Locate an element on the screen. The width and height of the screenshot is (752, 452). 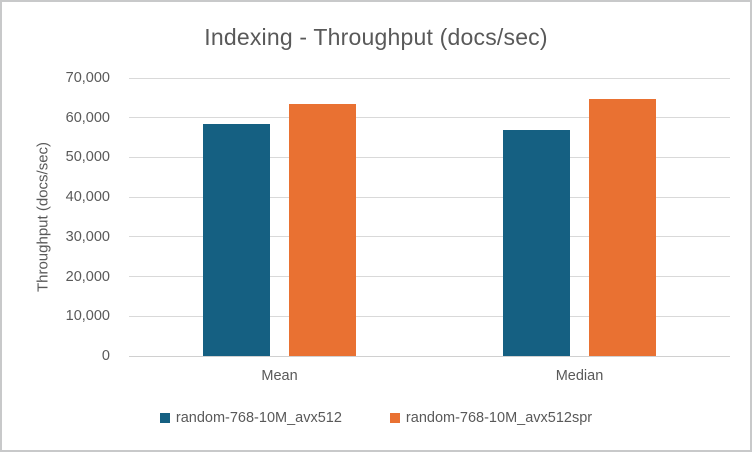
legend-label-avx512: random-768-10M_avx512 is located at coordinates (258, 418).